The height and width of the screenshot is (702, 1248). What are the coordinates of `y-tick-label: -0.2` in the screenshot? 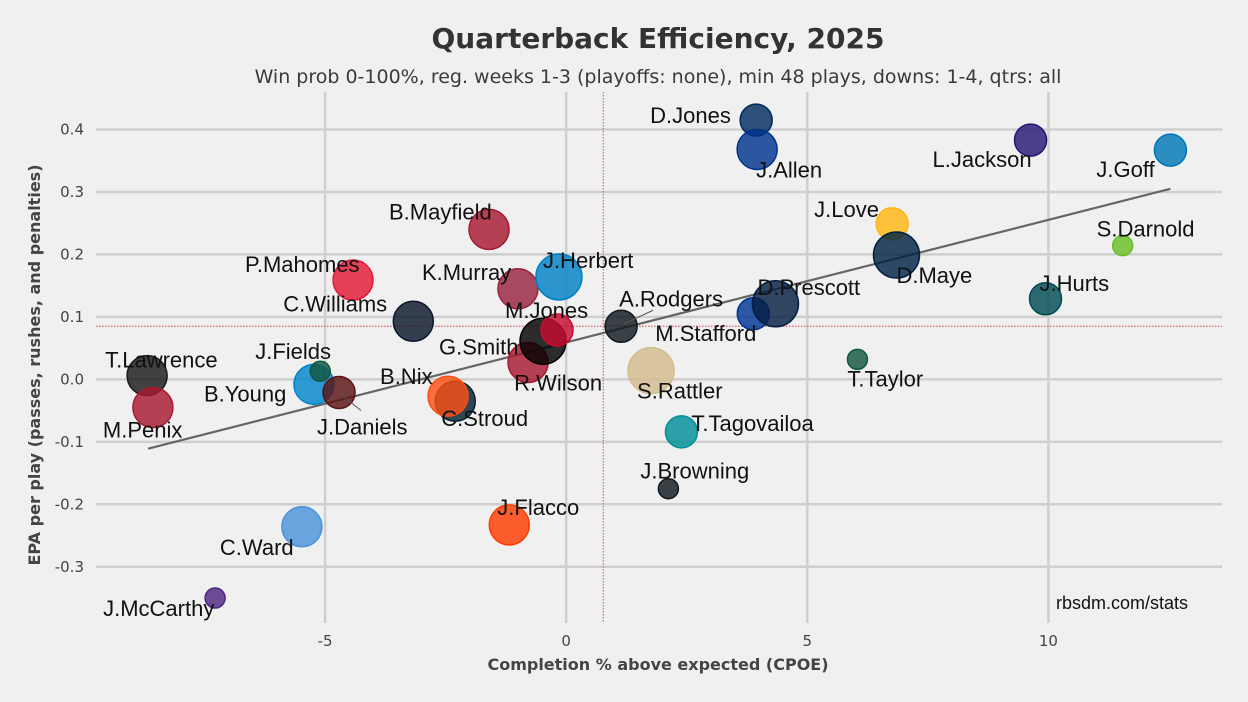 It's located at (69, 504).